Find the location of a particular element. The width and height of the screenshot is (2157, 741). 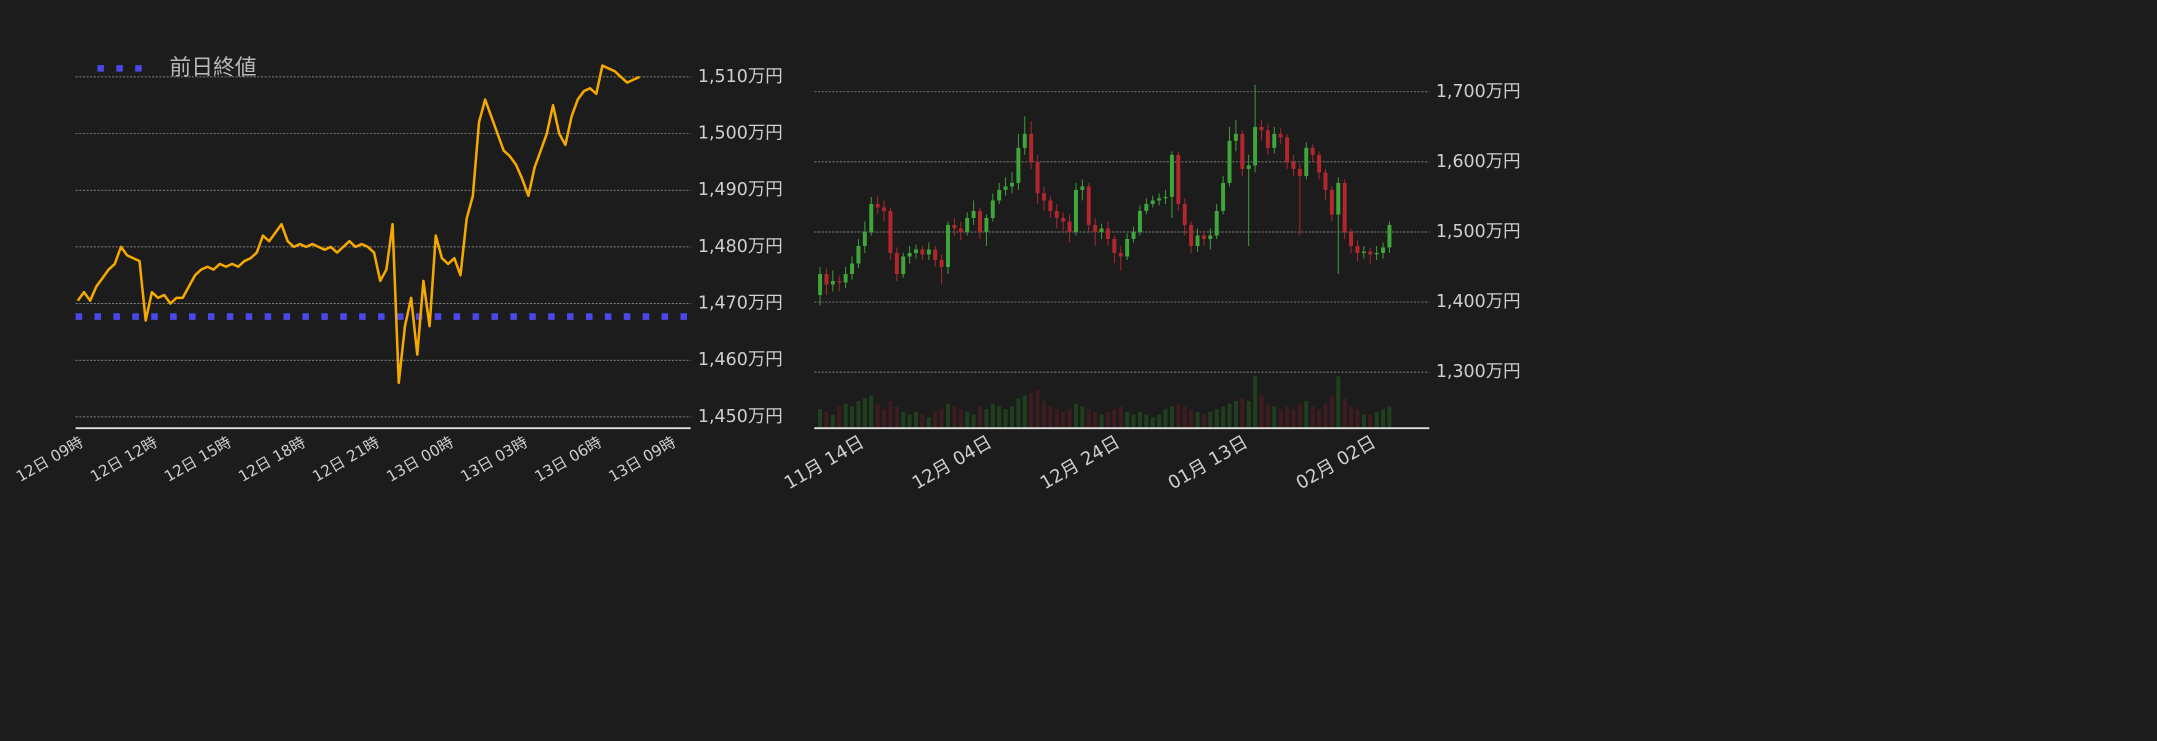

x-tick-label: 12日 12時 is located at coordinates (123, 459).